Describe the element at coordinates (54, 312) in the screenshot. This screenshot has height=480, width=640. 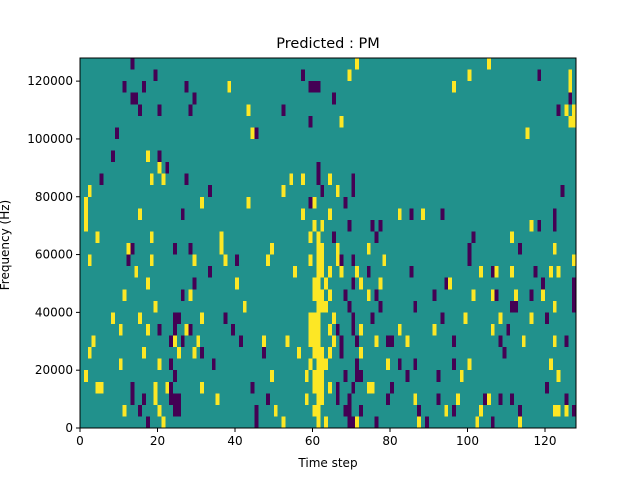
I see `y-tick-label: 40000` at that location.